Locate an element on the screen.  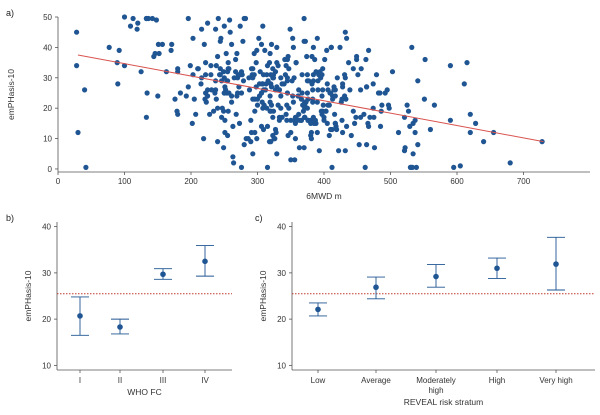
x-tick-label: Very high is located at coordinates (555, 380).